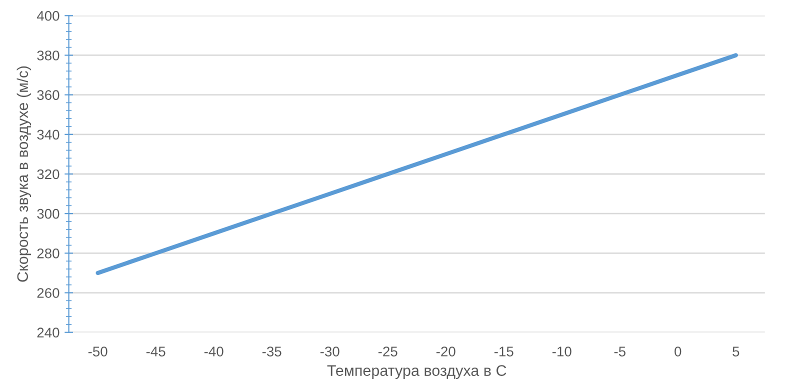 The height and width of the screenshot is (391, 791). What do you see at coordinates (562, 351) in the screenshot?
I see `x-tick-label: -10` at bounding box center [562, 351].